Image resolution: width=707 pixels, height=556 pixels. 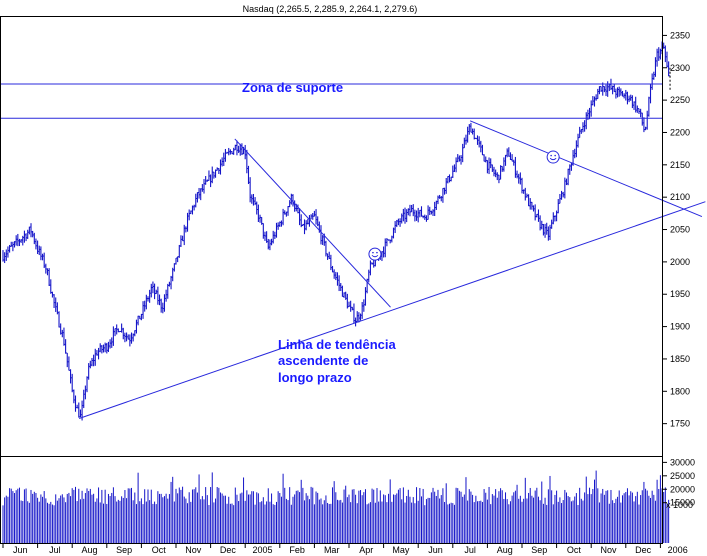 I want to click on volume-bars, so click(x=336, y=506).